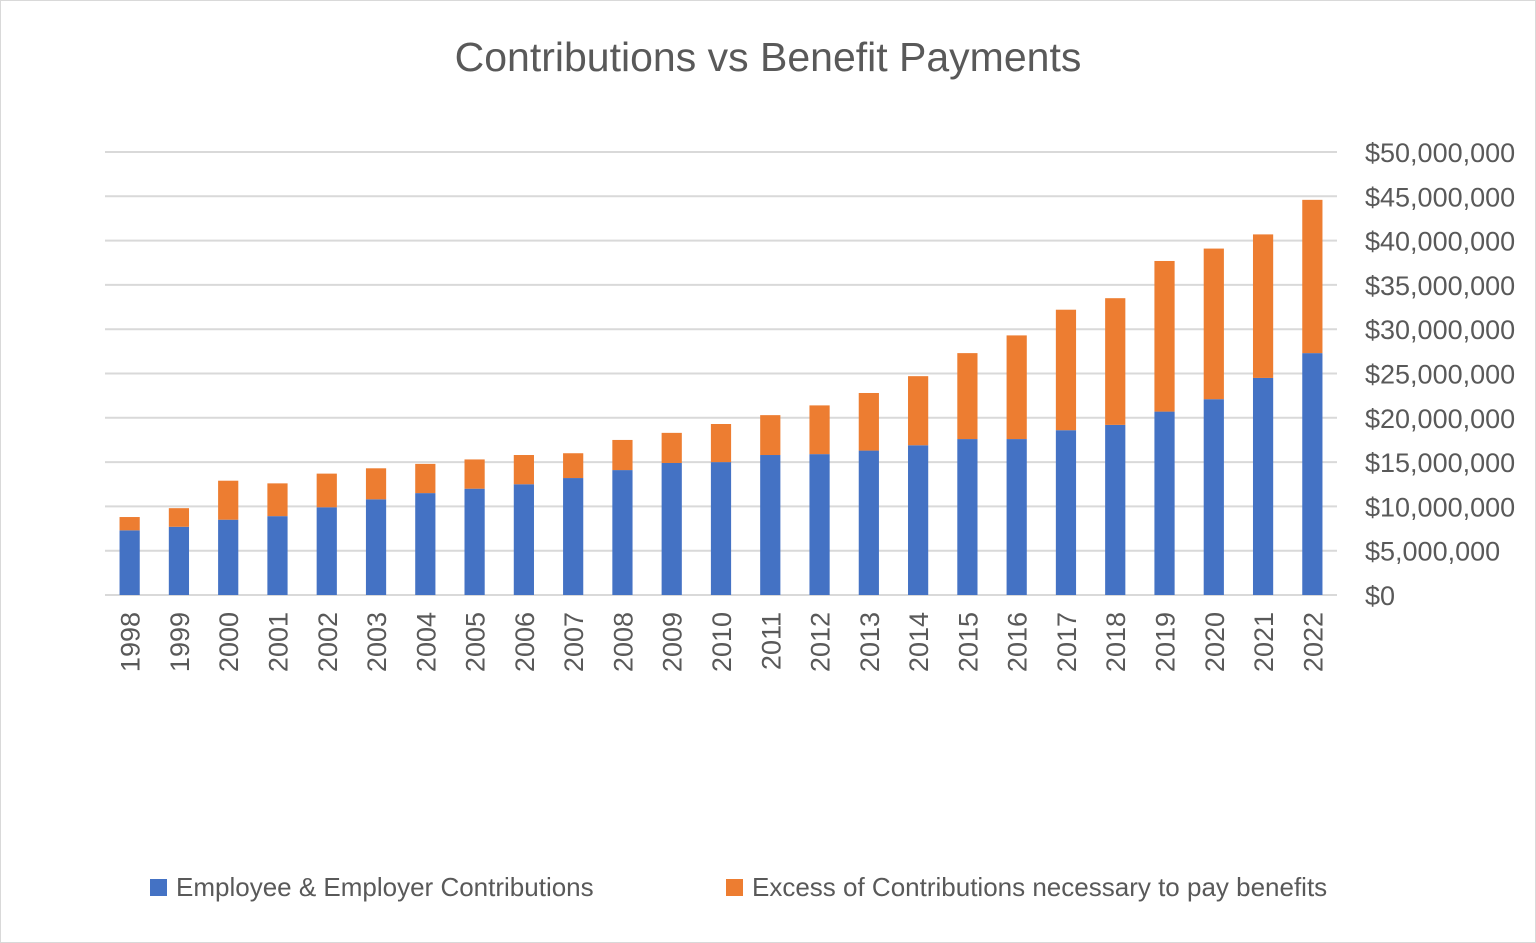 This screenshot has width=1536, height=943. Describe the element at coordinates (377, 642) in the screenshot. I see `x-tick-label: 2003` at that location.